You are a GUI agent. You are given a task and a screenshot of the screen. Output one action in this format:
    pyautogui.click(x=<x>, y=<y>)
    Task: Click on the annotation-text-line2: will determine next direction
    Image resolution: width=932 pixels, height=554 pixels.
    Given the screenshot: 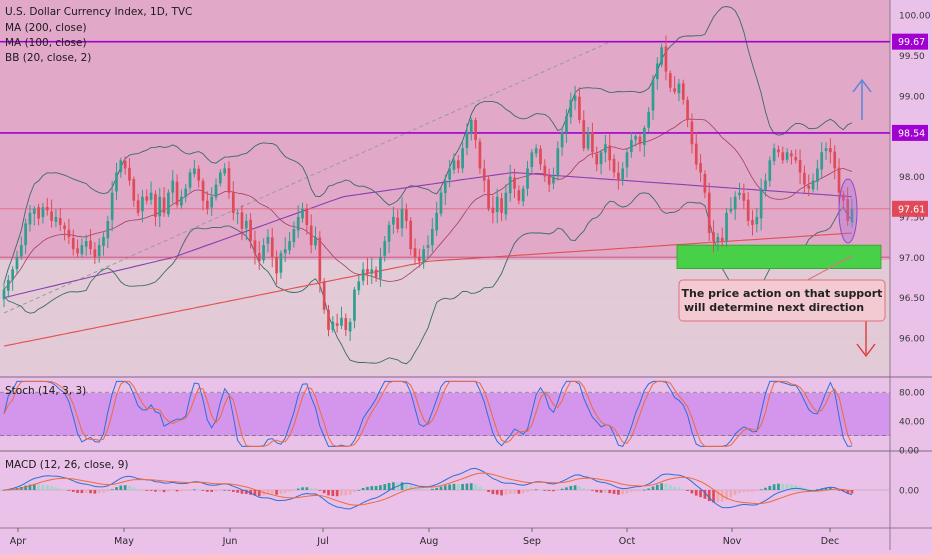 What is the action you would take?
    pyautogui.click(x=774, y=307)
    